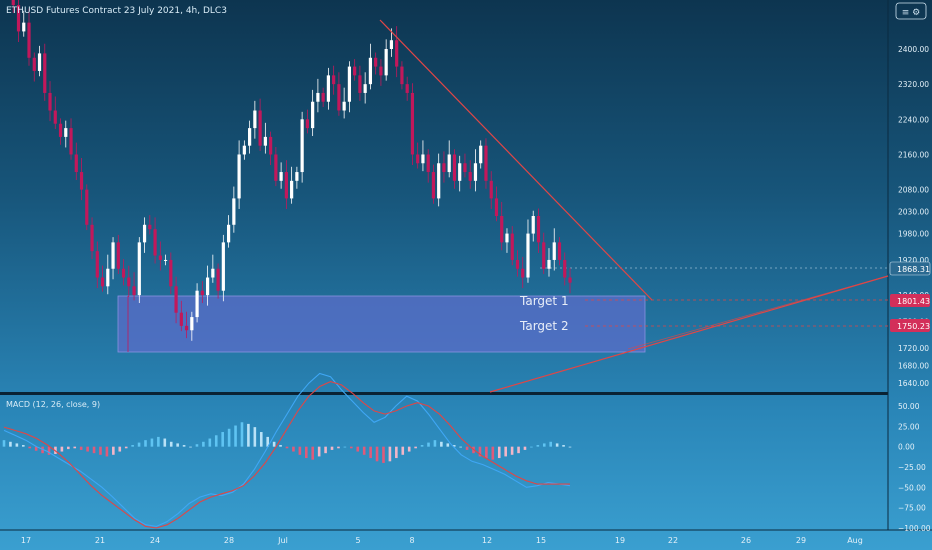  I want to click on pane-divider, so click(444, 393).